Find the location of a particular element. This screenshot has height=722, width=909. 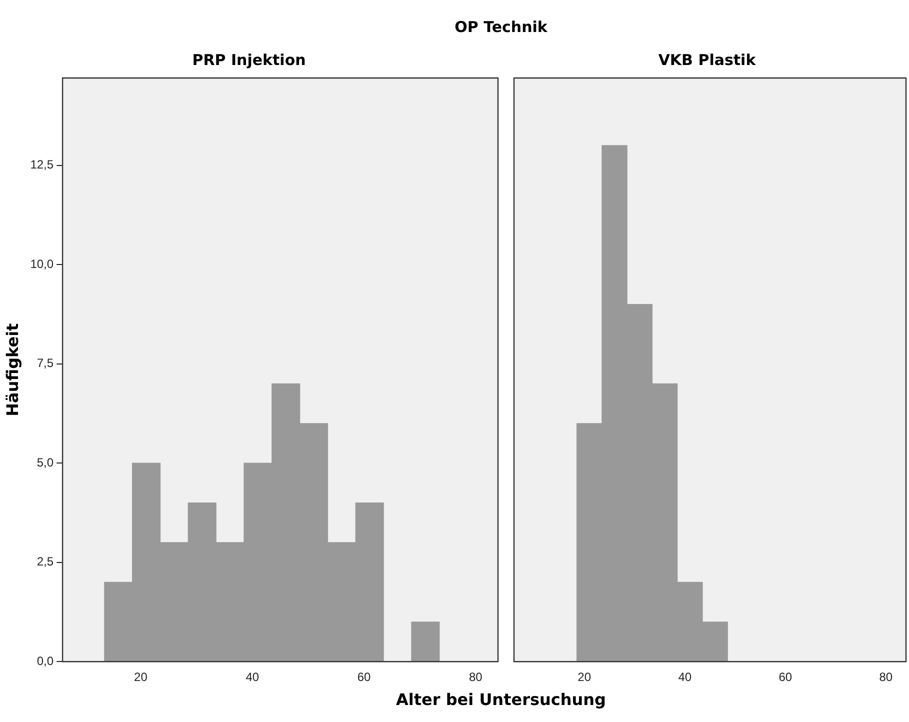

chart-title: PRP Injektion is located at coordinates (249, 59).